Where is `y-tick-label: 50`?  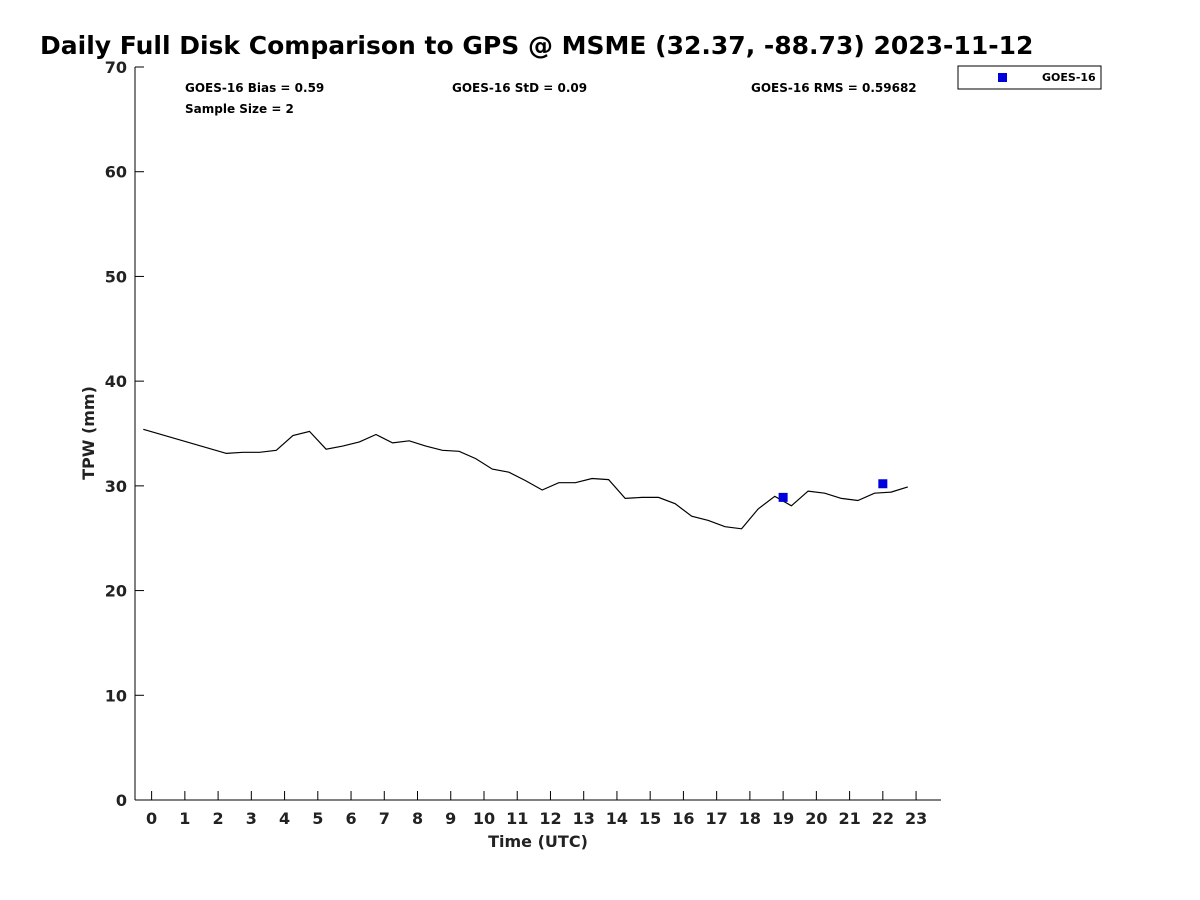
y-tick-label: 50 is located at coordinates (116, 276).